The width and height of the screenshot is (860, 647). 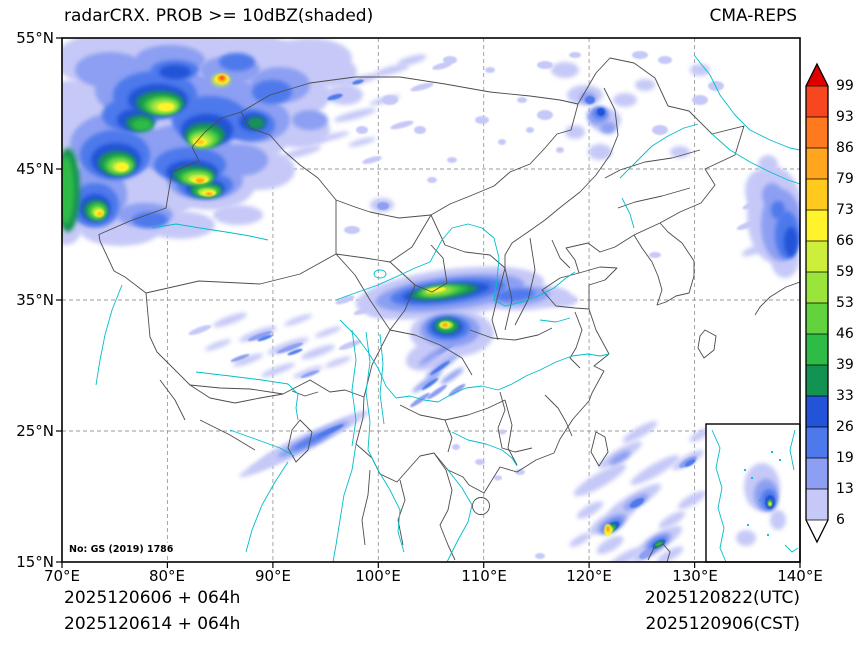 What do you see at coordinates (845, 365) in the screenshot?
I see `colorbar-label: 39` at bounding box center [845, 365].